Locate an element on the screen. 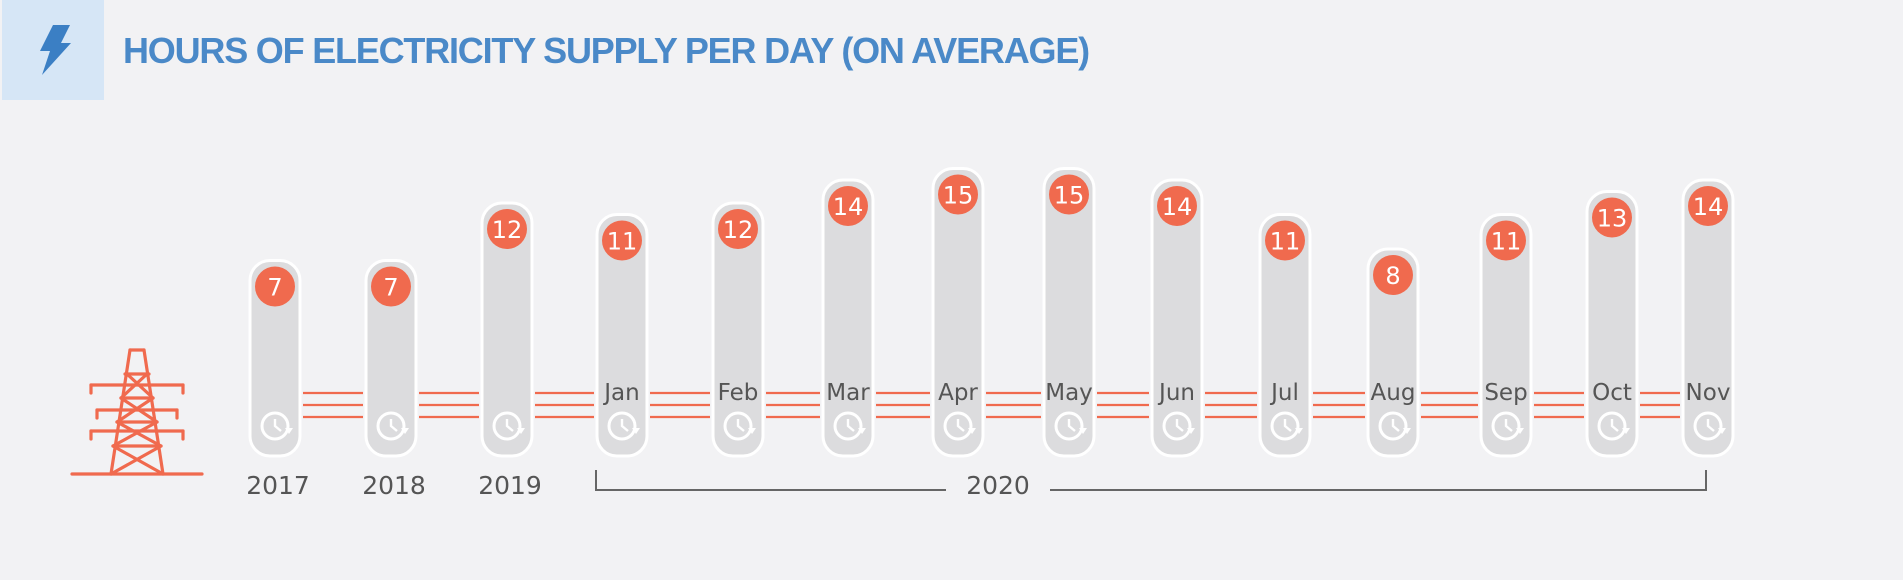  tick-label: May is located at coordinates (1069, 393).